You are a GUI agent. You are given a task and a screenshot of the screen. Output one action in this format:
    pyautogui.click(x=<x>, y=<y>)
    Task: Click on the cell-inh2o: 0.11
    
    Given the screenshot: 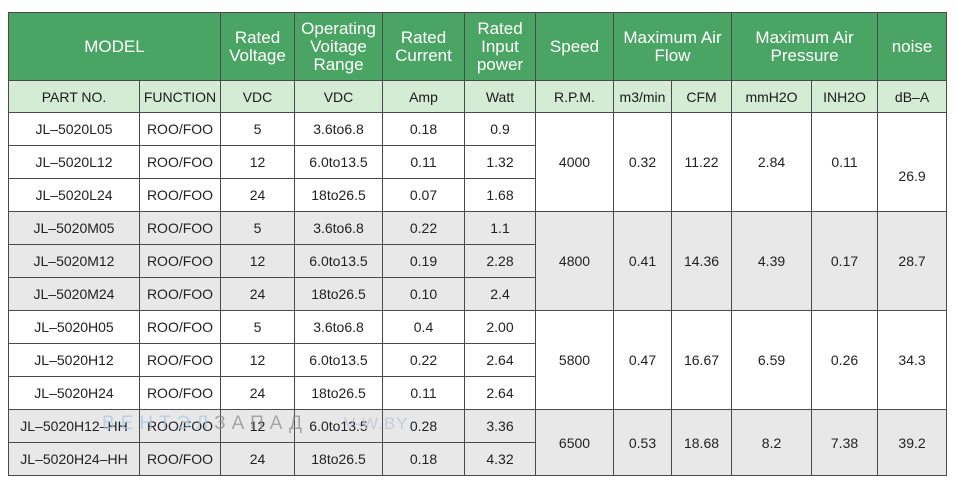 What is the action you would take?
    pyautogui.click(x=845, y=162)
    